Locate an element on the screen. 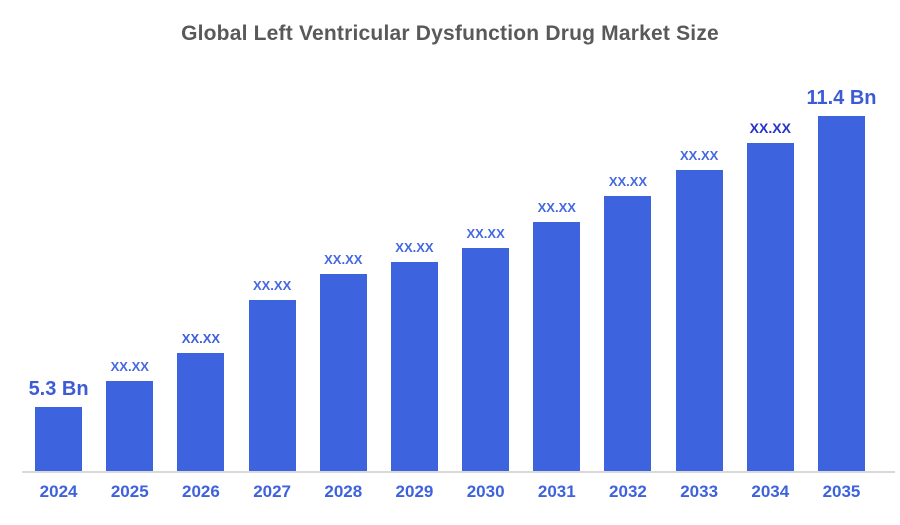 This screenshot has height=525, width=900. value-label-2025: XX.XX is located at coordinates (129, 366).